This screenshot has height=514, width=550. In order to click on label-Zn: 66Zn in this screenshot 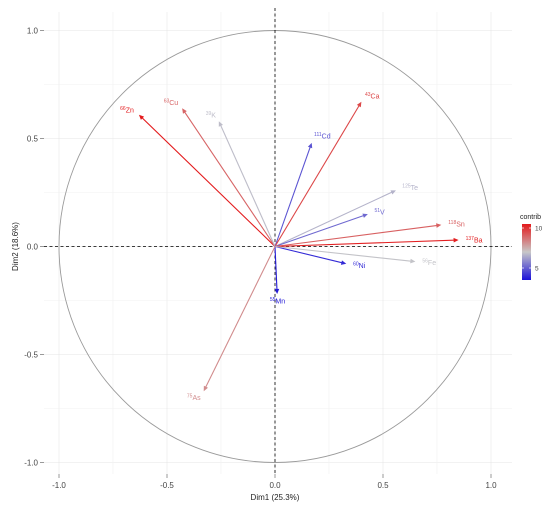, I will do `click(127, 110)`.